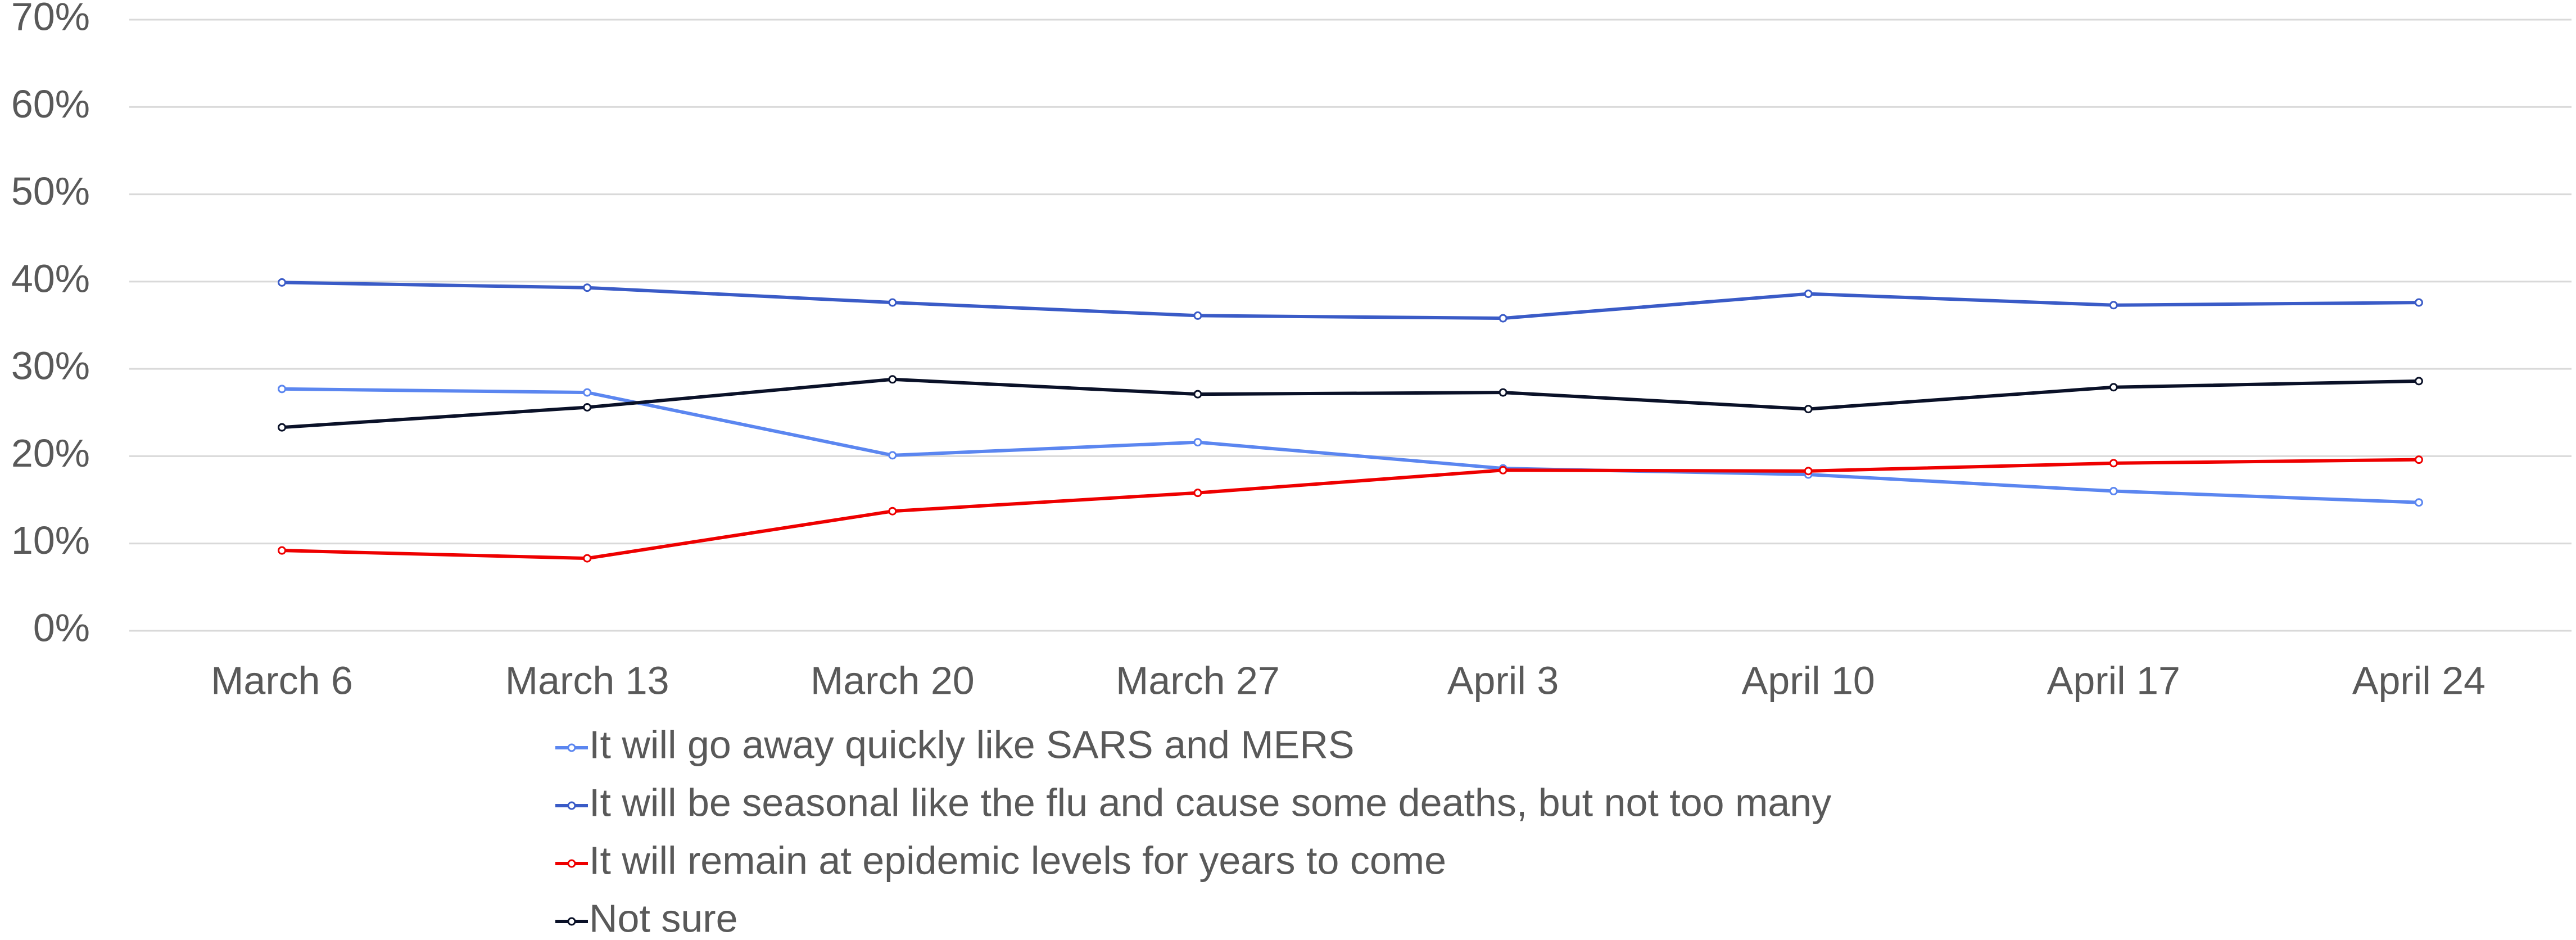  What do you see at coordinates (50, 191) in the screenshot?
I see `y-tick-label: 50%` at bounding box center [50, 191].